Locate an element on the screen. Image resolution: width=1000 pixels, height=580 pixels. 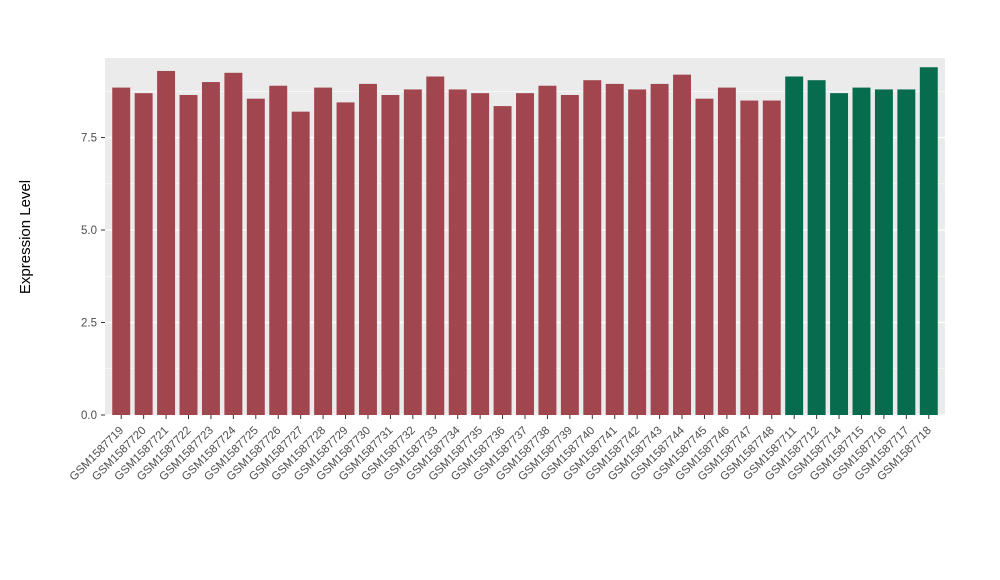
y-tick-label: 0.0 is located at coordinates (89, 416).